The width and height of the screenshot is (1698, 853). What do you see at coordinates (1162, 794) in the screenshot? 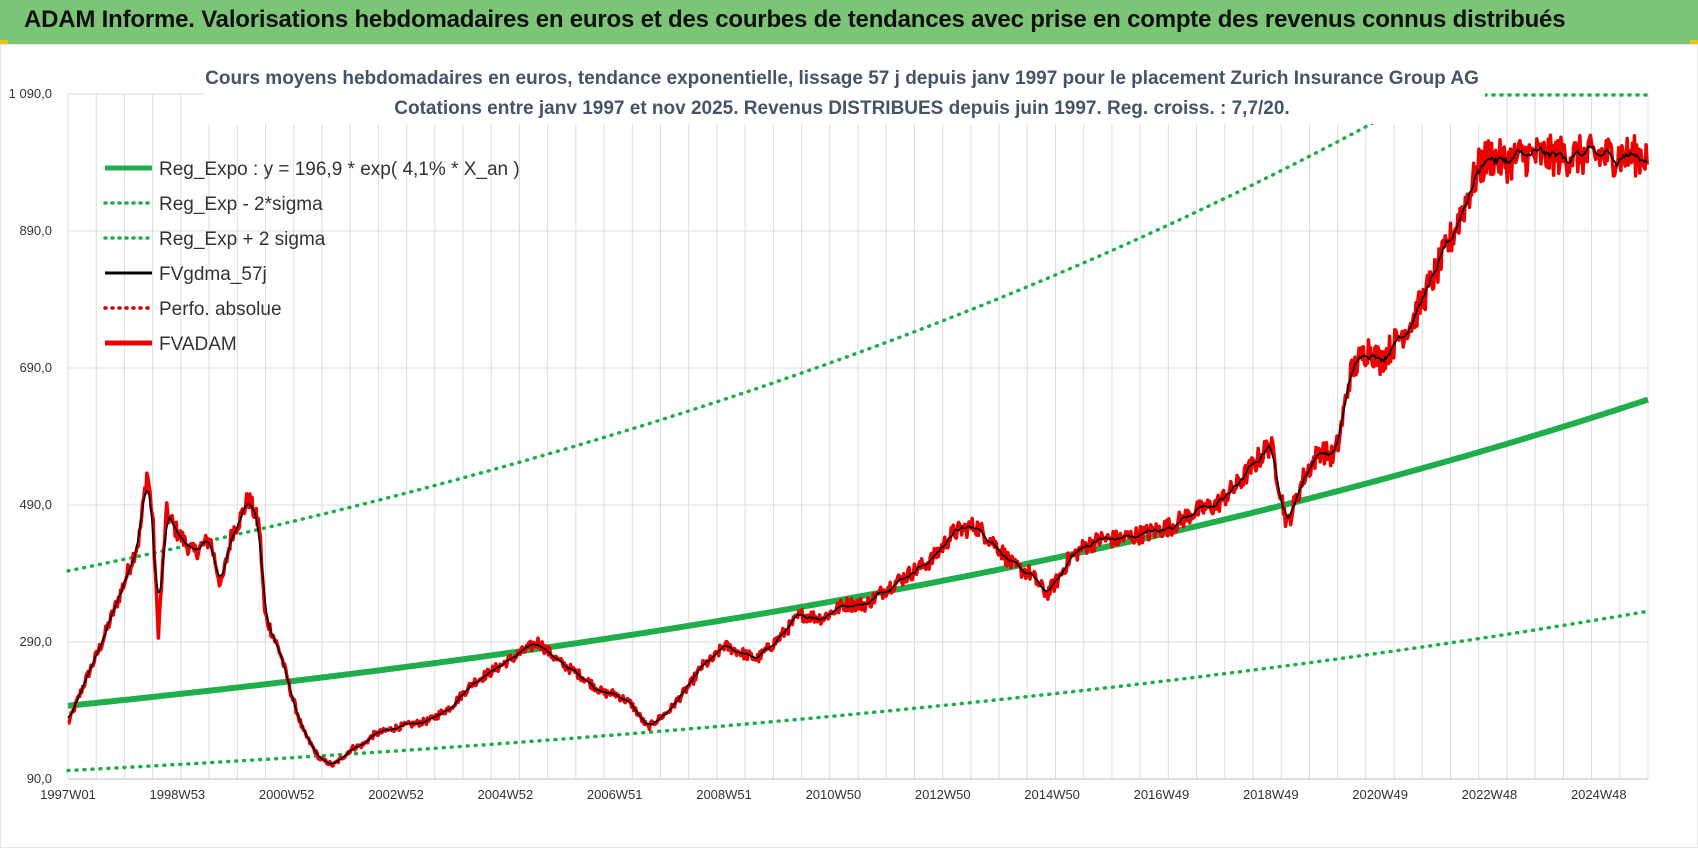
I see `x-tick-label: 2016W49` at bounding box center [1162, 794].